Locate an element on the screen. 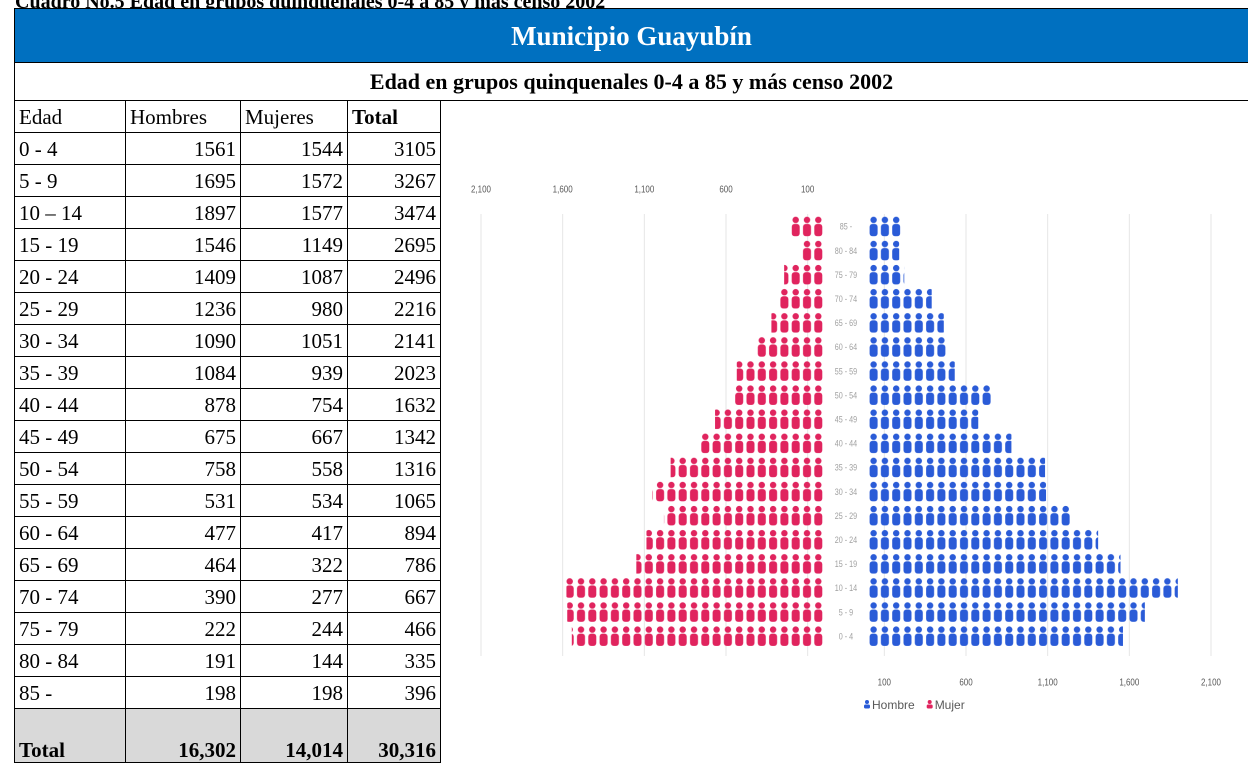  table-cell: 0 - 4 is located at coordinates (70, 148).